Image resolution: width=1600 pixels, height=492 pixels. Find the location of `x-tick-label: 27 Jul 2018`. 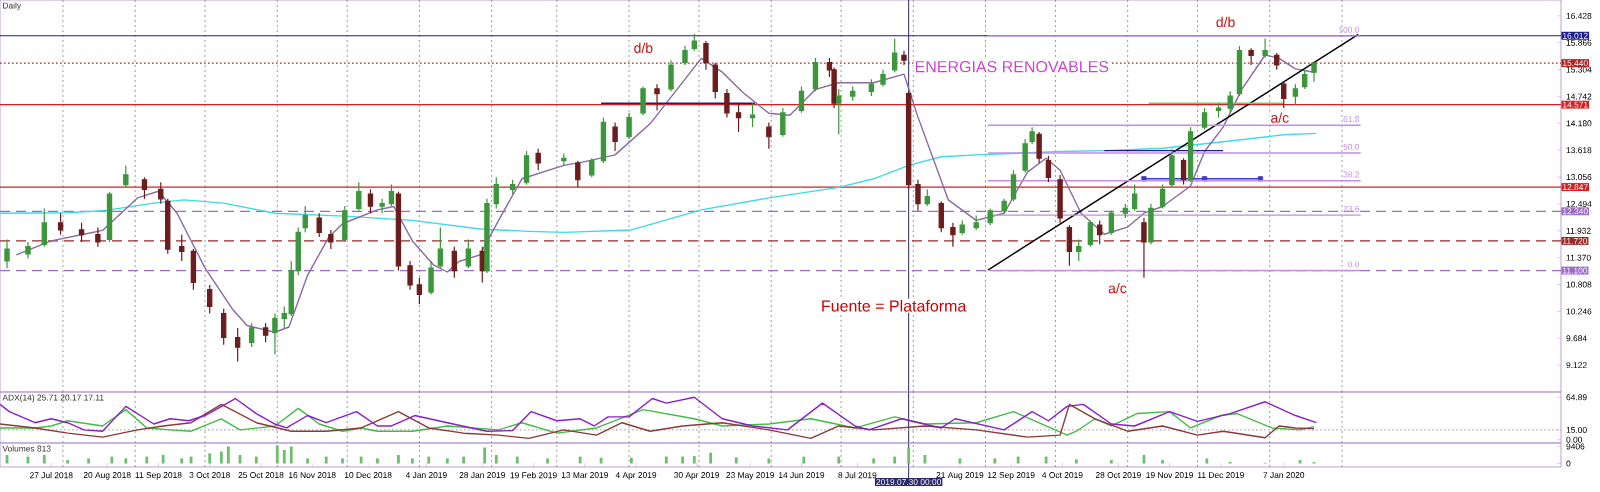

x-tick-label: 27 Jul 2018 is located at coordinates (51, 475).